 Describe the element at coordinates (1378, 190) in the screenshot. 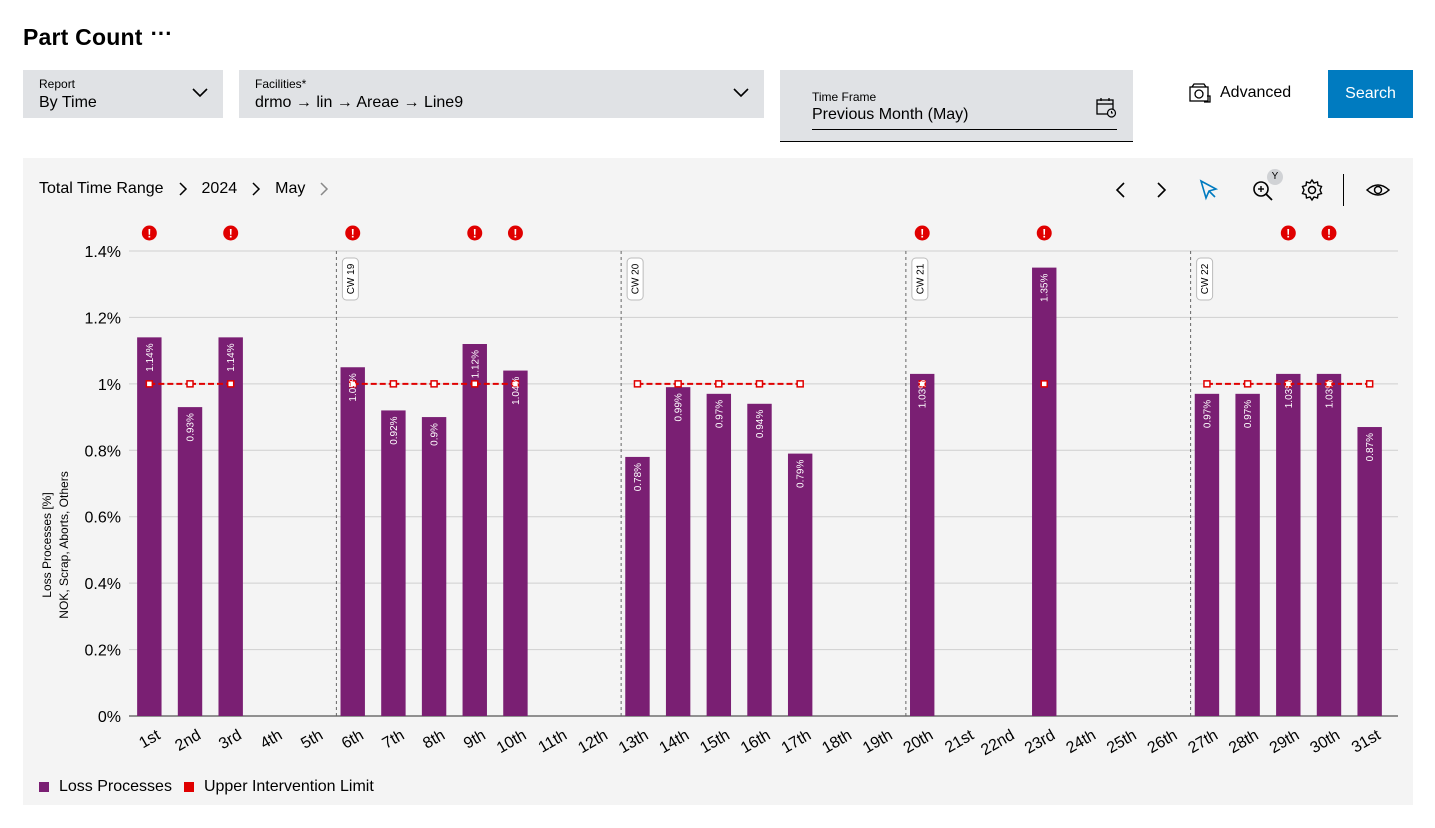

I see `eye-icon` at that location.